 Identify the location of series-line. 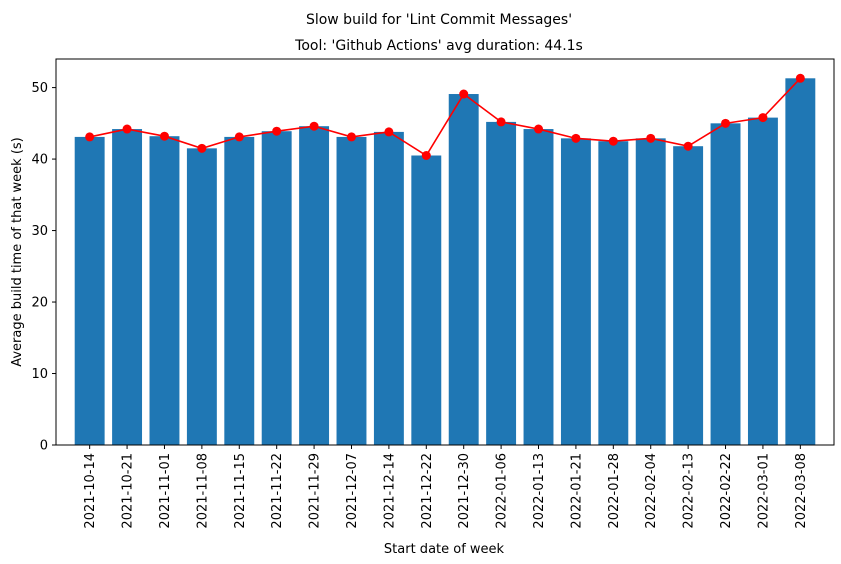
(445, 117).